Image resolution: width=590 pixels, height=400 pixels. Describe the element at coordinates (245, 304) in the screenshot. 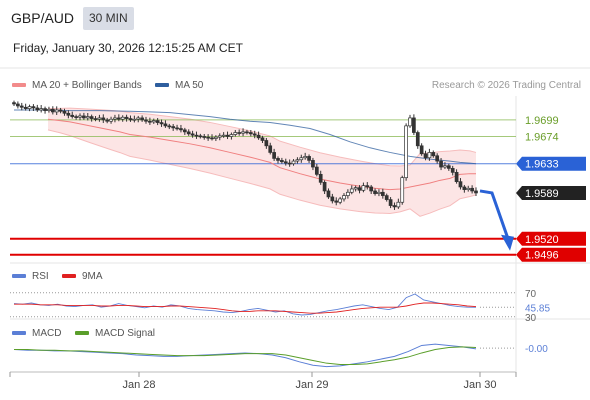

I see `rsi-series-rsi` at that location.